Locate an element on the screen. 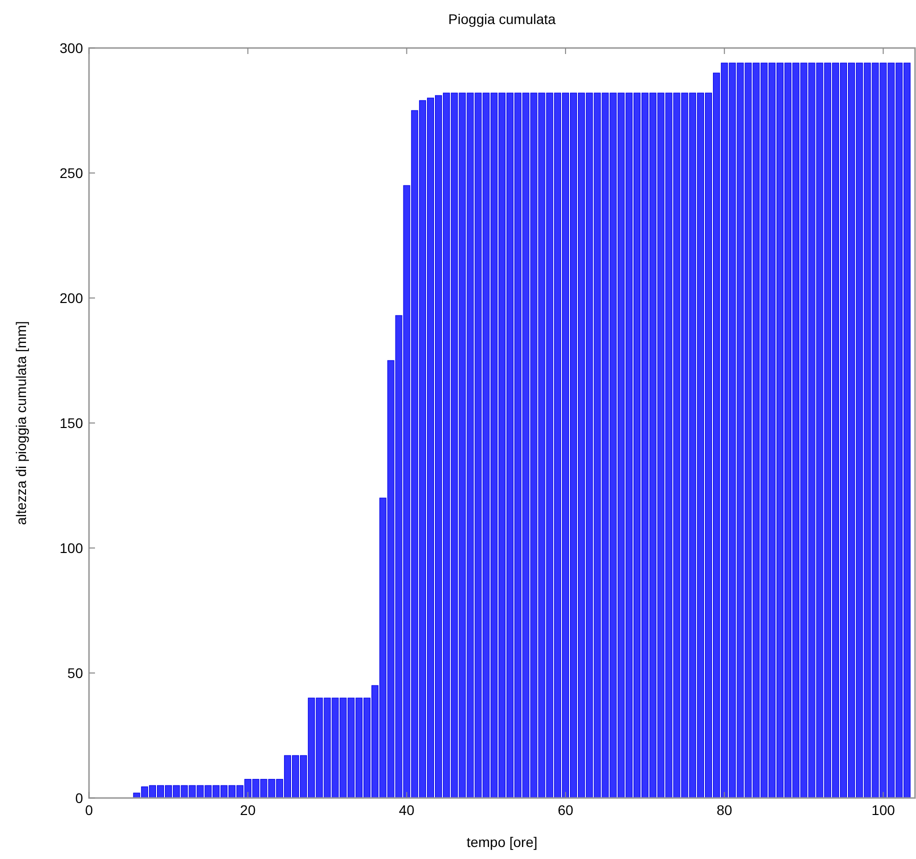 Image resolution: width=916 pixels, height=859 pixels. y-tick-label: 300 is located at coordinates (72, 48).